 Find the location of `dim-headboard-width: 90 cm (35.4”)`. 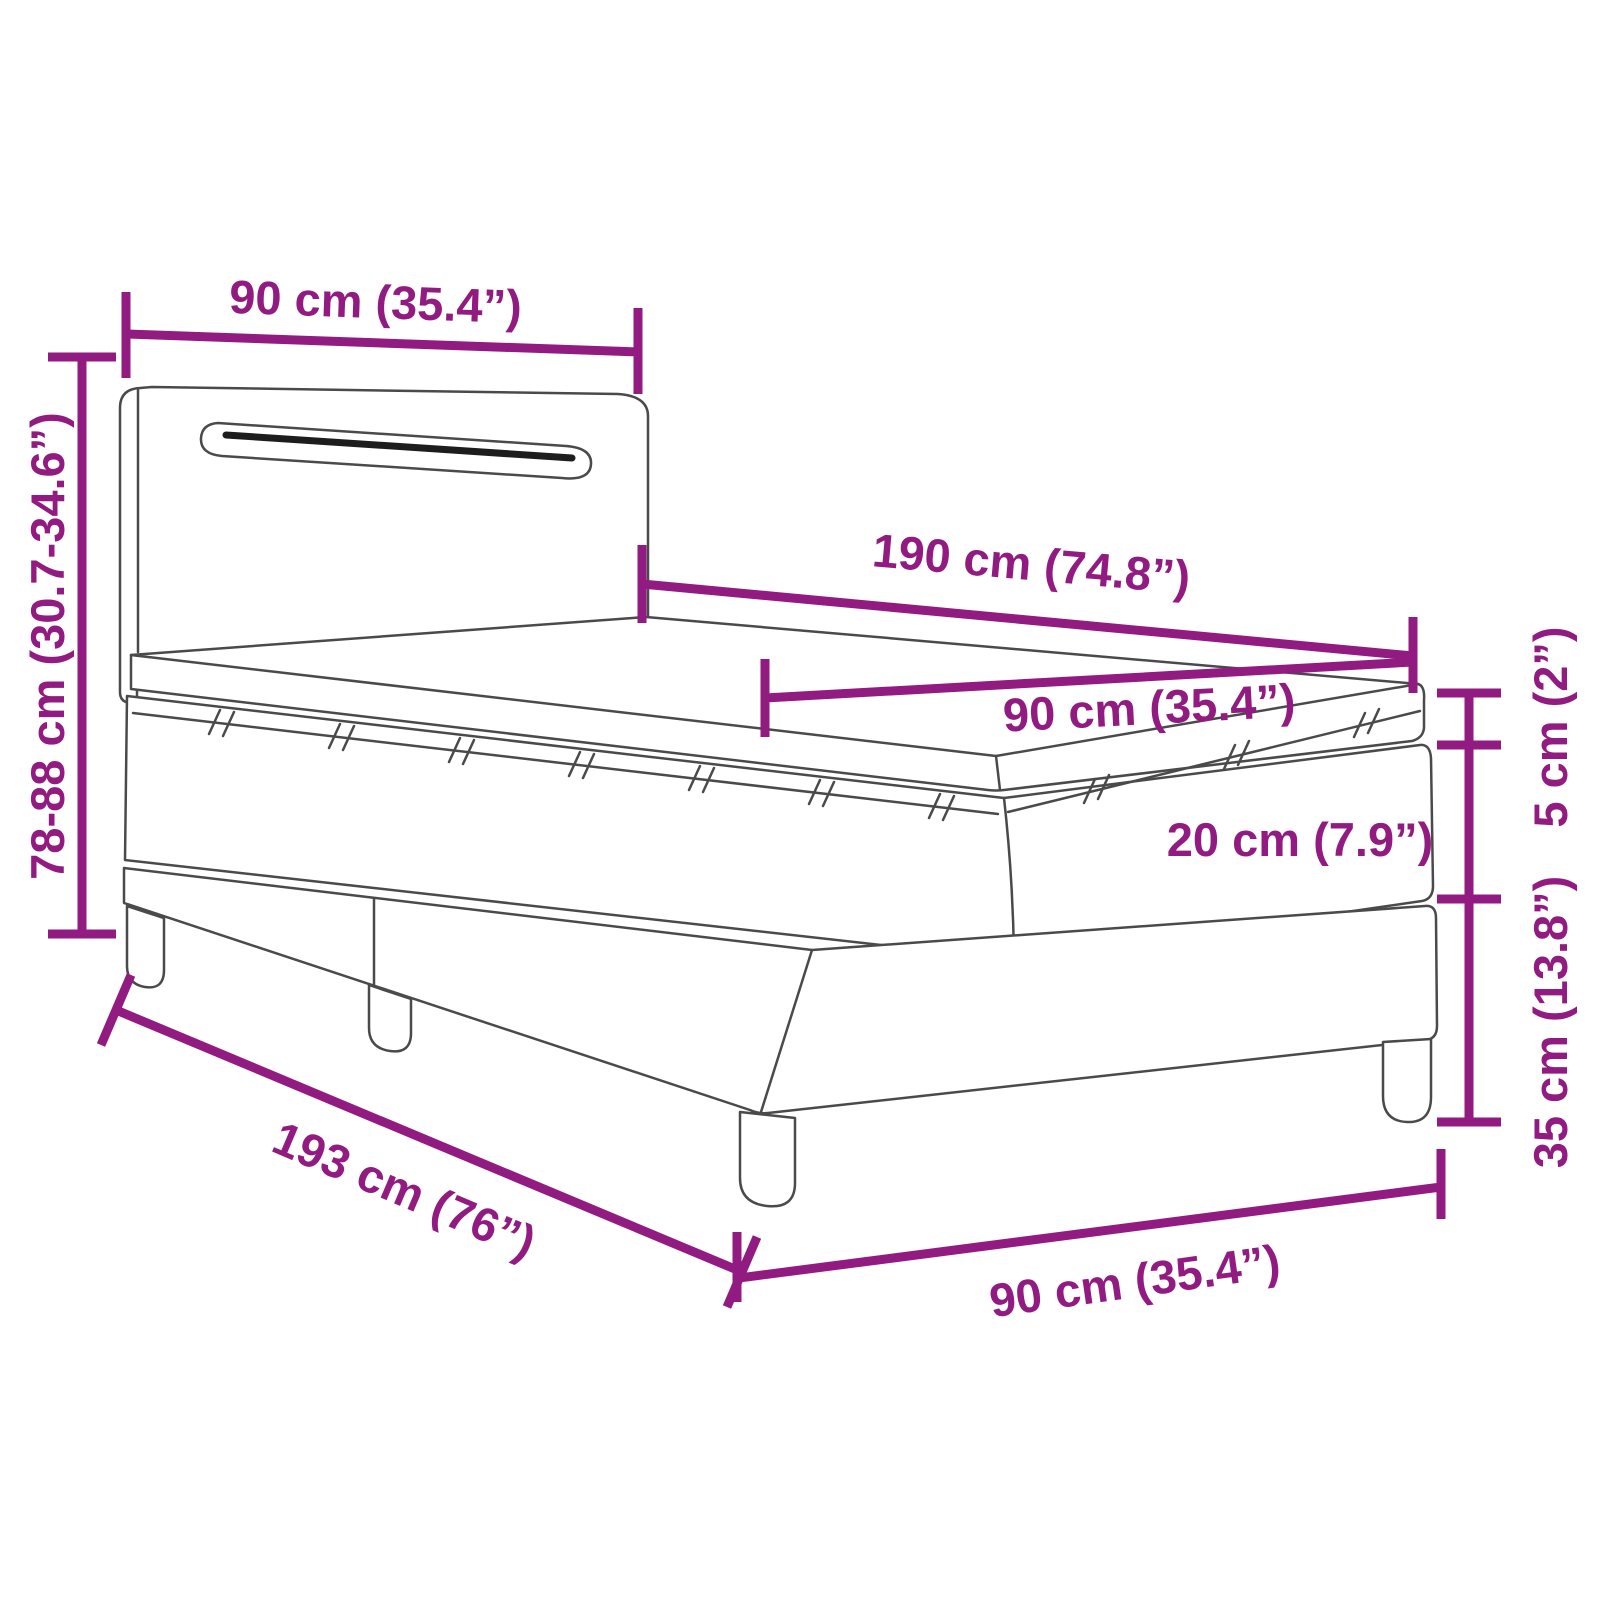

dim-headboard-width: 90 cm (35.4”) is located at coordinates (382, 332).